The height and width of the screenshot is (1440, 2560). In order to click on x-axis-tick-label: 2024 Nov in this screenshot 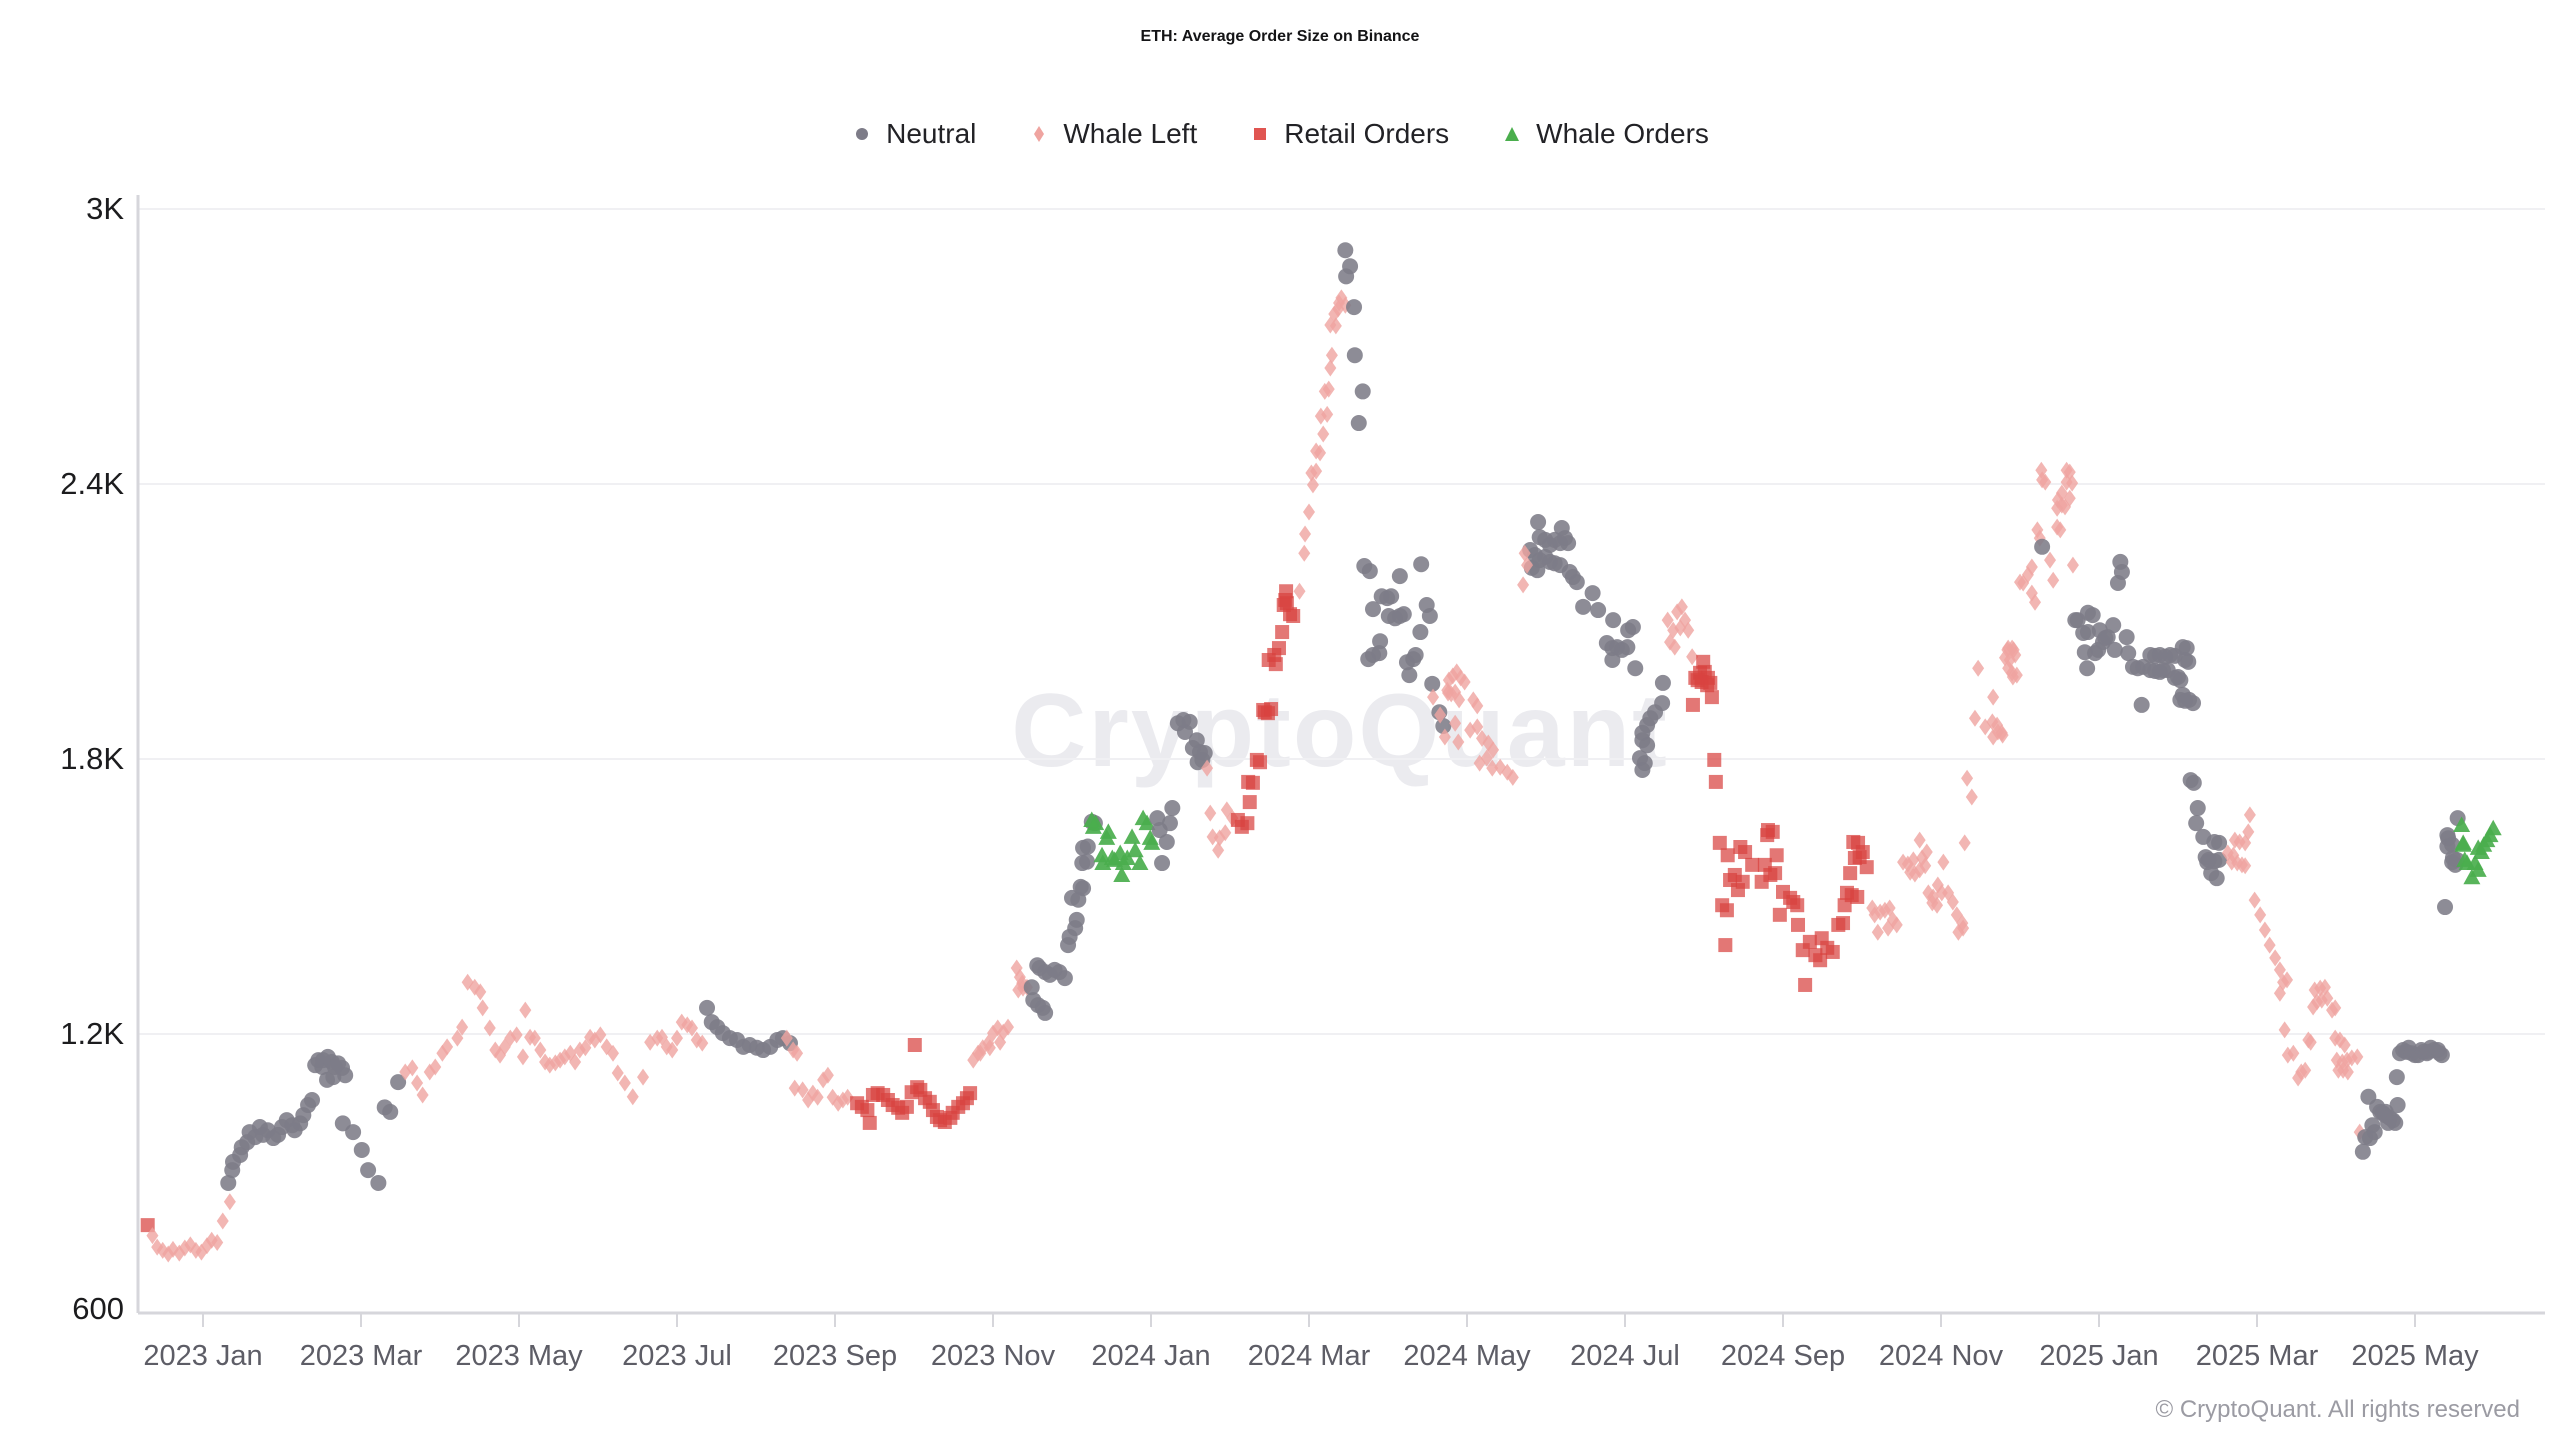, I will do `click(1941, 1356)`.